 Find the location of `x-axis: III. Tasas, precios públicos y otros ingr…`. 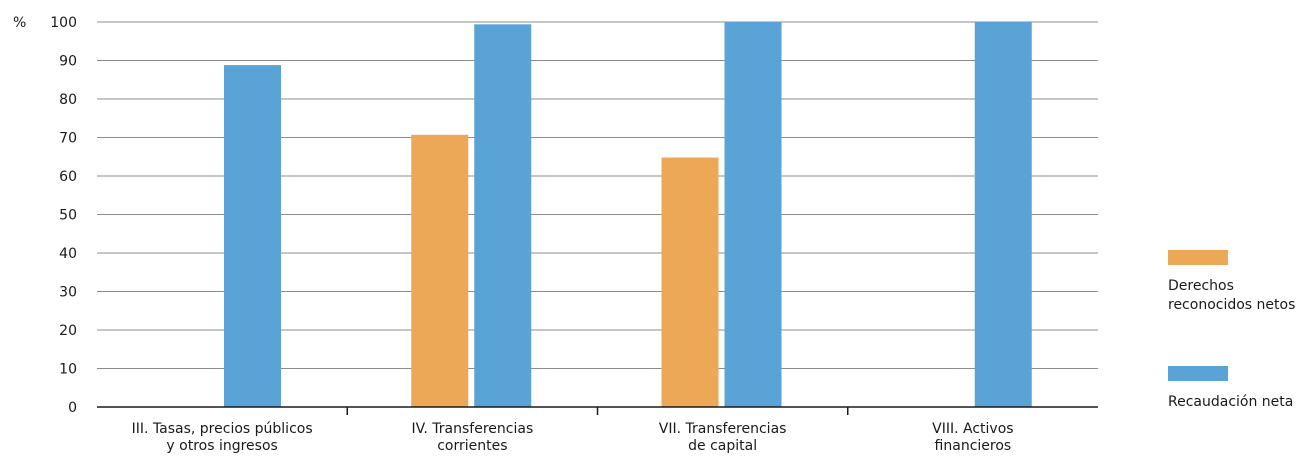

x-axis: III. Tasas, precios públicos y otros ingr… is located at coordinates (597, 430).